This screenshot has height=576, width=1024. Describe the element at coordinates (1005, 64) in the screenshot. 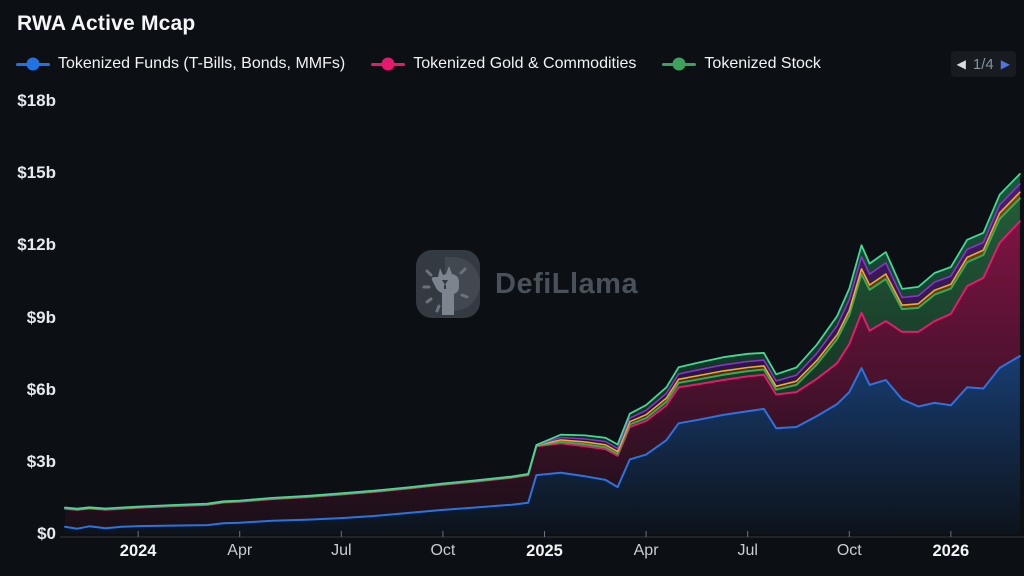

I see `next-page-icon: ▶` at that location.